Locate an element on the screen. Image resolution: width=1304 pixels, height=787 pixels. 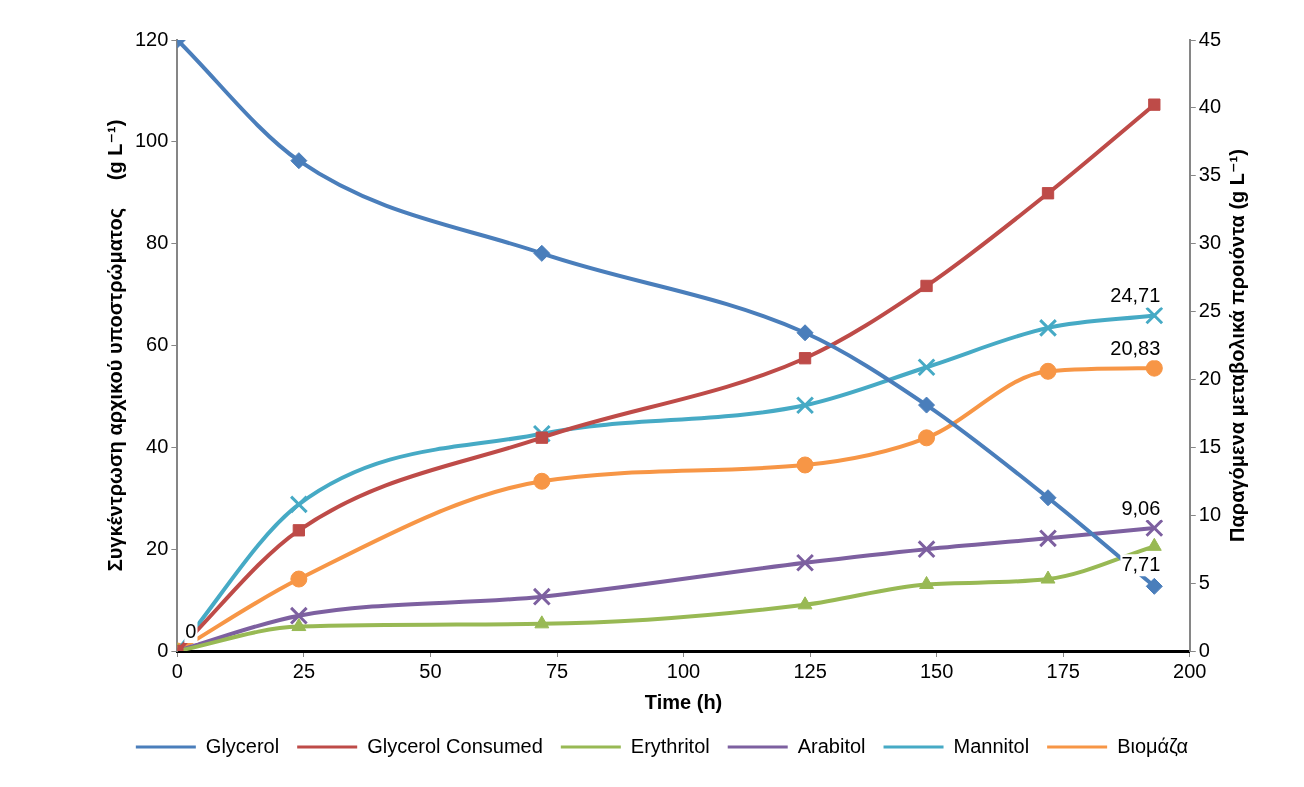
legend-label: Glycerol is located at coordinates (242, 745).